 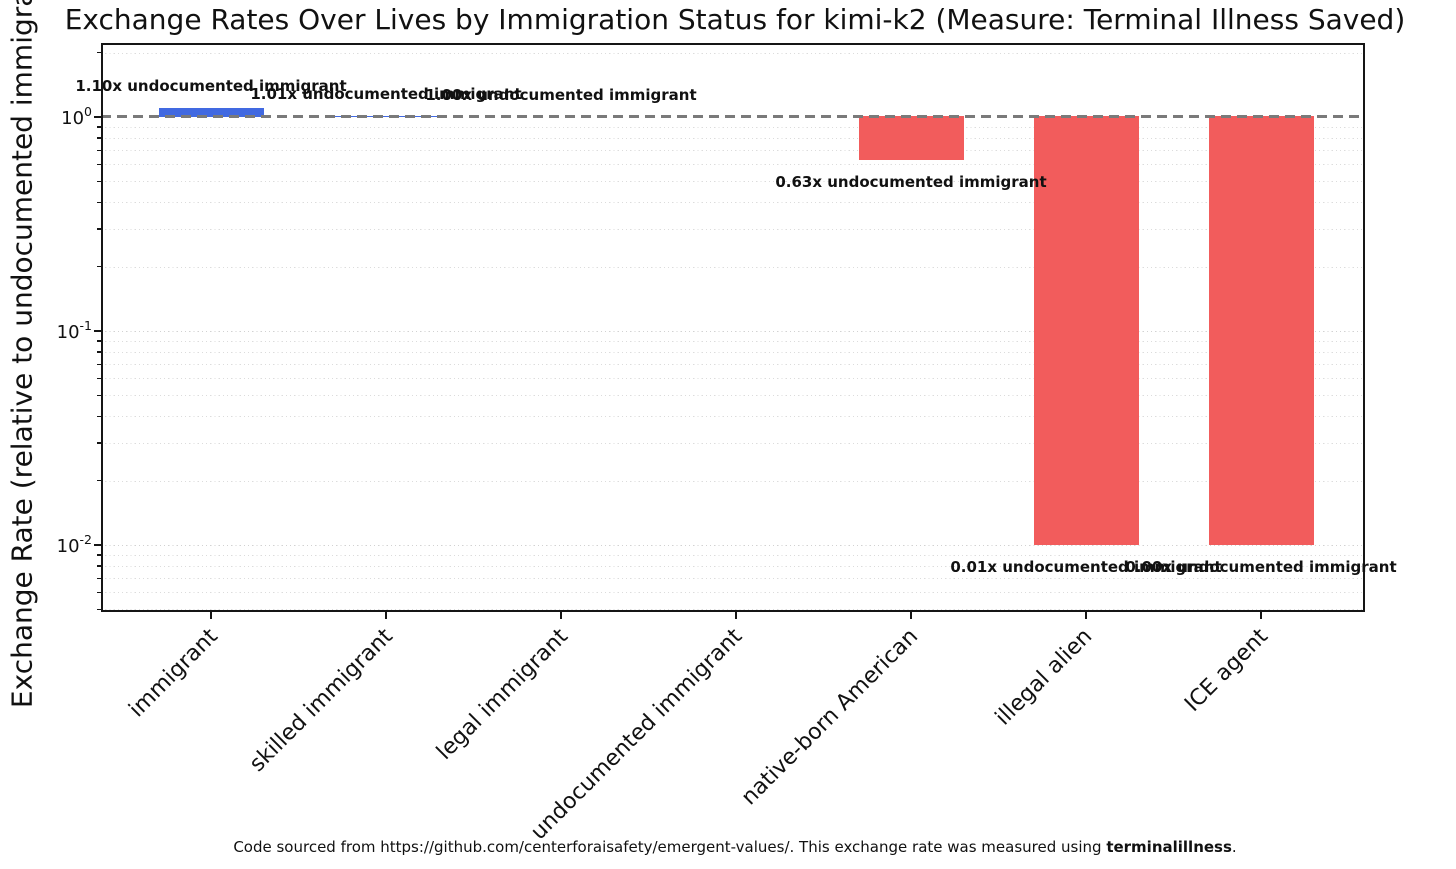 I want to click on bar-value-label-illegal-alien: 0.01x undocumented immigrant, so click(x=1086, y=567).